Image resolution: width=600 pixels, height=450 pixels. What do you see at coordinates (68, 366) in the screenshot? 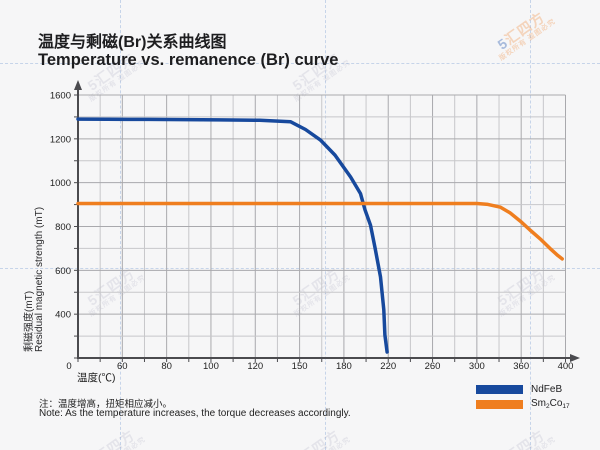
I see `x-tick-label: 0` at bounding box center [68, 366].